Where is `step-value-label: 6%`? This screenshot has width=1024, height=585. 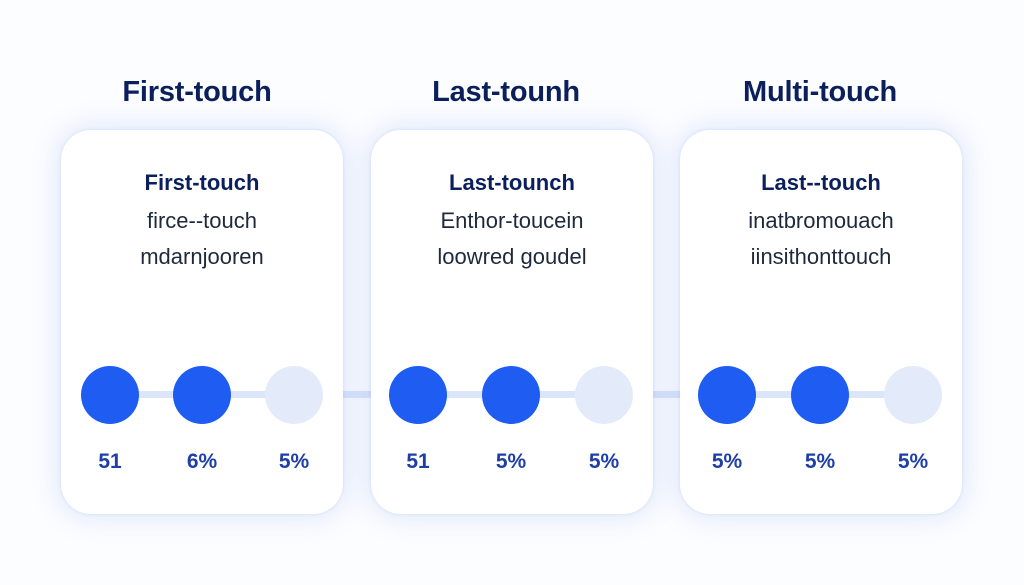 step-value-label: 6% is located at coordinates (202, 461).